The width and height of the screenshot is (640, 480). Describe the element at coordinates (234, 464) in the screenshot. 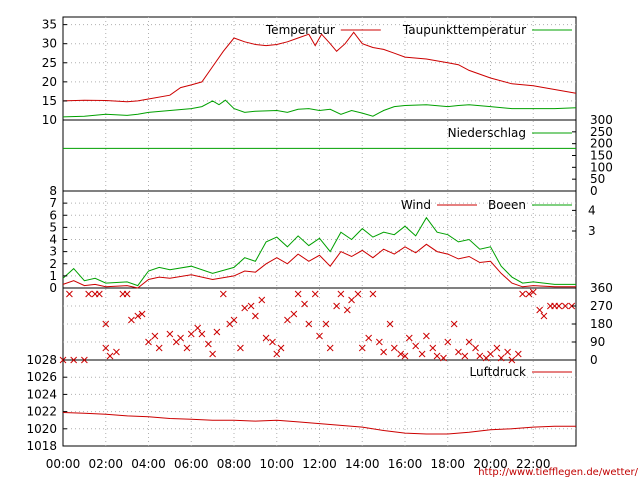

I see `x-tick-label: 08:00` at that location.